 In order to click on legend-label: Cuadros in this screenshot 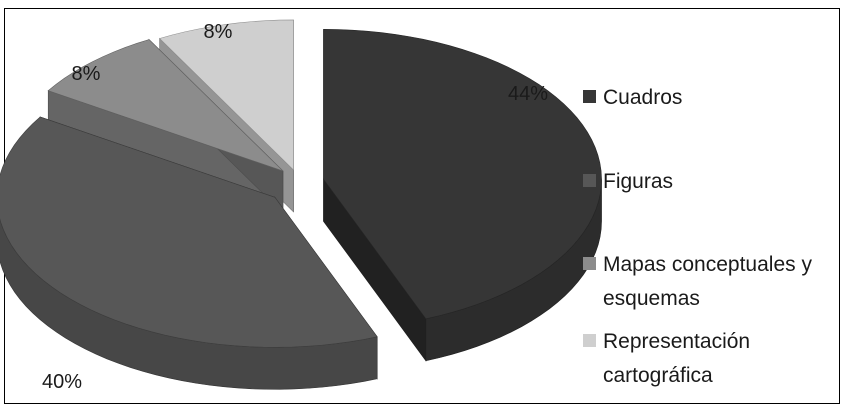, I will do `click(642, 97)`.